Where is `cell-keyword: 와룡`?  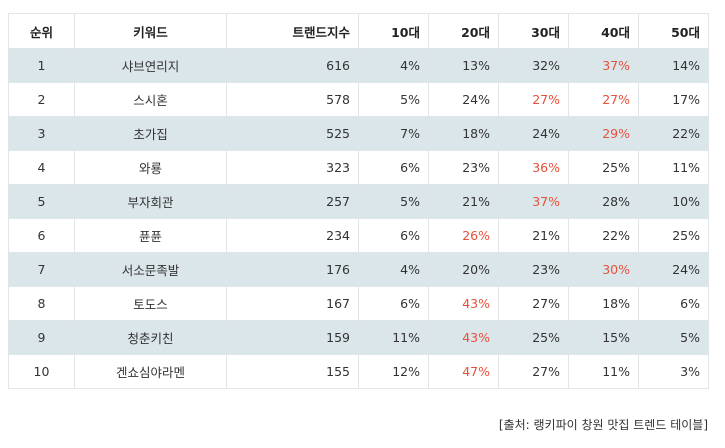 cell-keyword: 와룡 is located at coordinates (150, 167).